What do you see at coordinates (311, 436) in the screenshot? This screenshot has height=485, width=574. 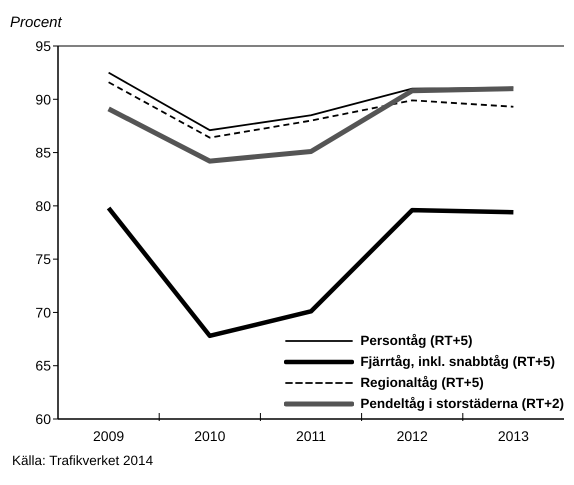 I see `x-tick-label: 2011` at bounding box center [311, 436].